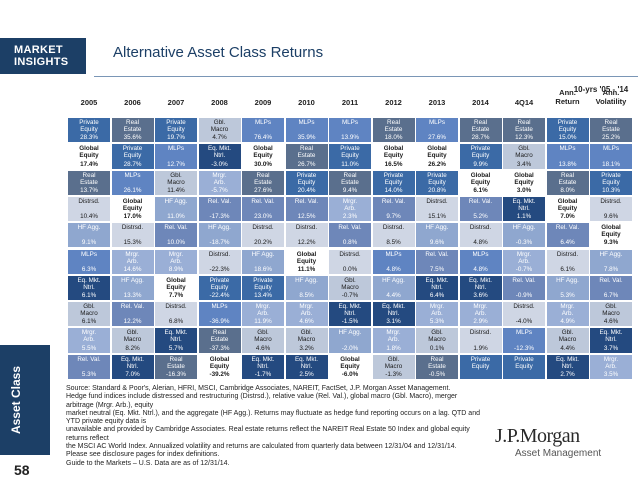 The image size is (638, 479). I want to click on grid-cell: Distrsd. 1.9%, so click(480, 340).